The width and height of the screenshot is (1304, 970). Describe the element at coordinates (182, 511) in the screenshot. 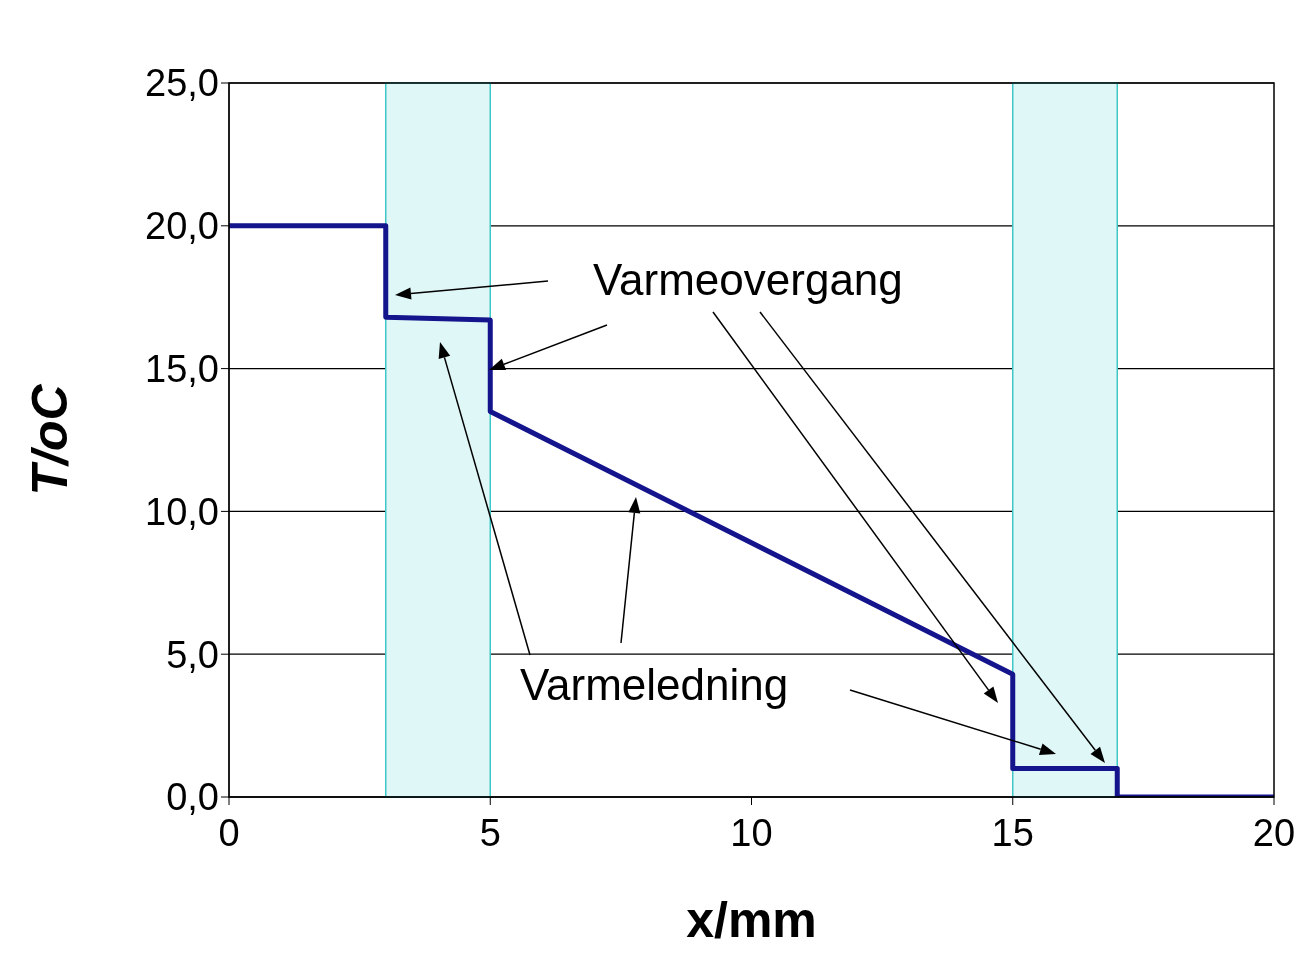

I see `y-tick-label: 10,0` at that location.